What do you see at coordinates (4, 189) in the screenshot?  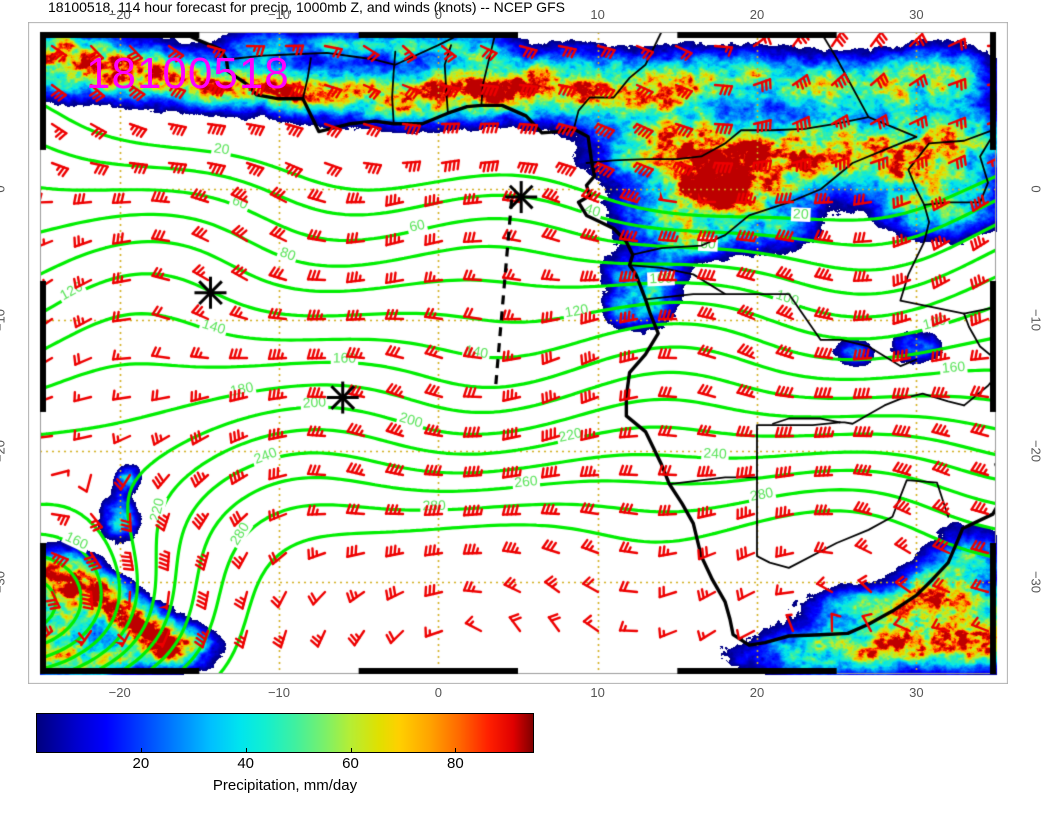 I see `y-axis-tick-left-0: 0` at bounding box center [4, 189].